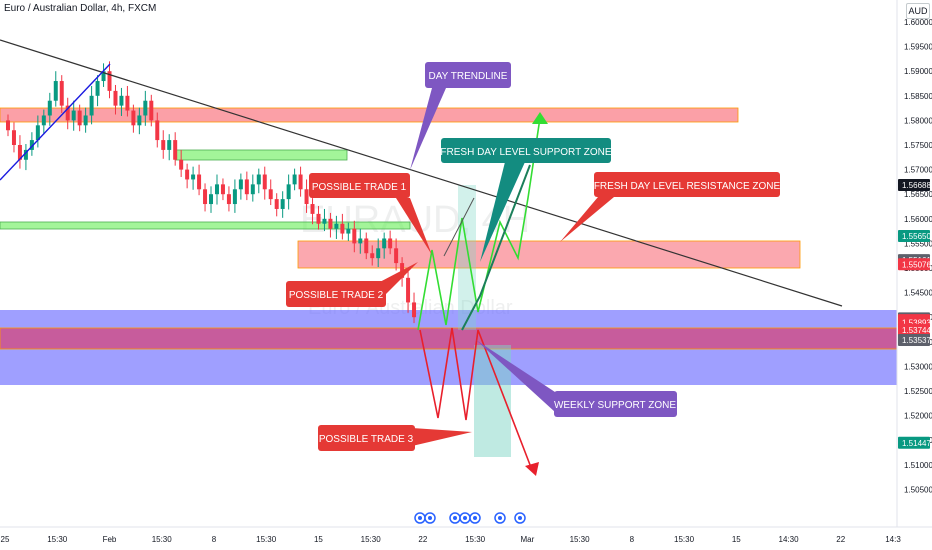 Image resolution: width=932 pixels, height=550 pixels. Describe the element at coordinates (370, 214) in the screenshot. I see `callout-trade-1: POSSIBLE TRADE 1` at that location.